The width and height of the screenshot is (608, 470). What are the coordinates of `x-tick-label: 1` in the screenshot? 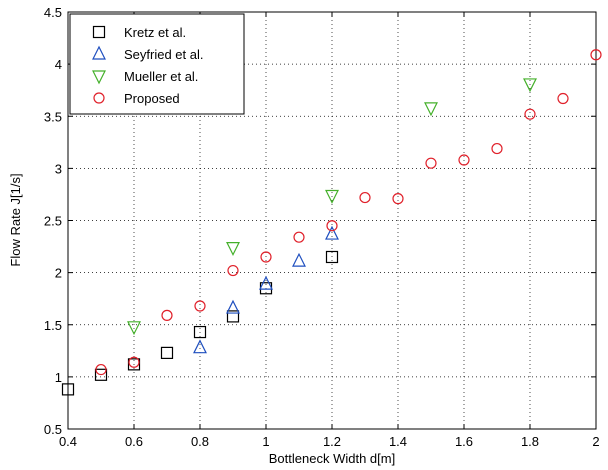 It's located at (265, 441).